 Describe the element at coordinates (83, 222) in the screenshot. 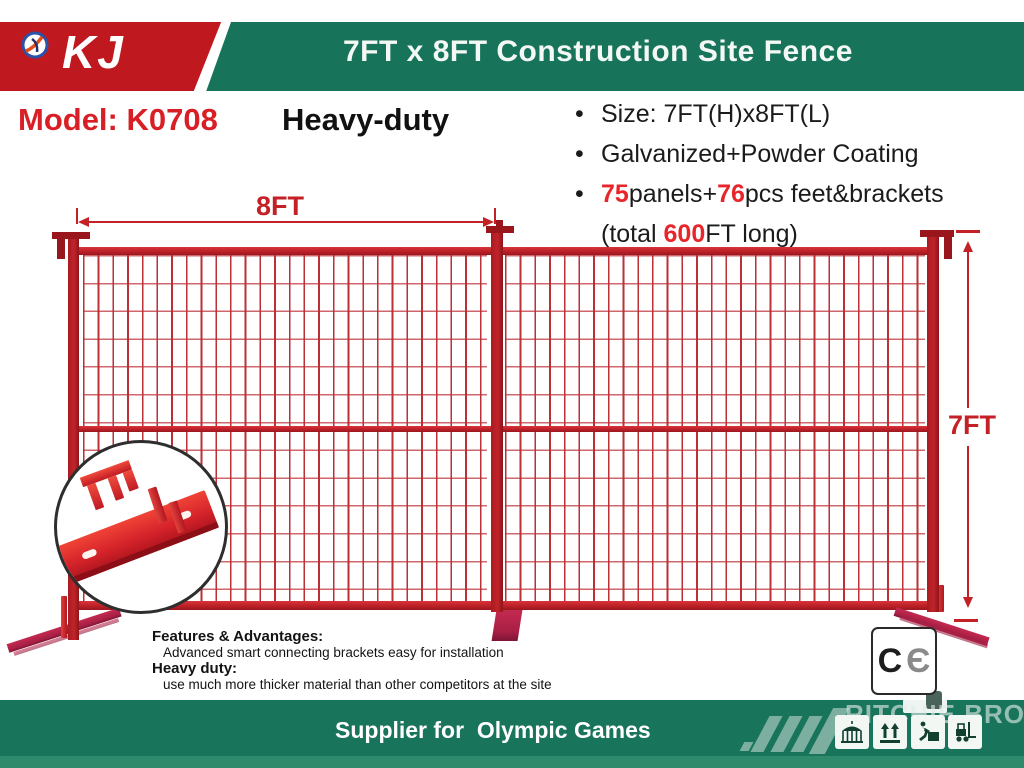

I see `arrowhead-left` at that location.